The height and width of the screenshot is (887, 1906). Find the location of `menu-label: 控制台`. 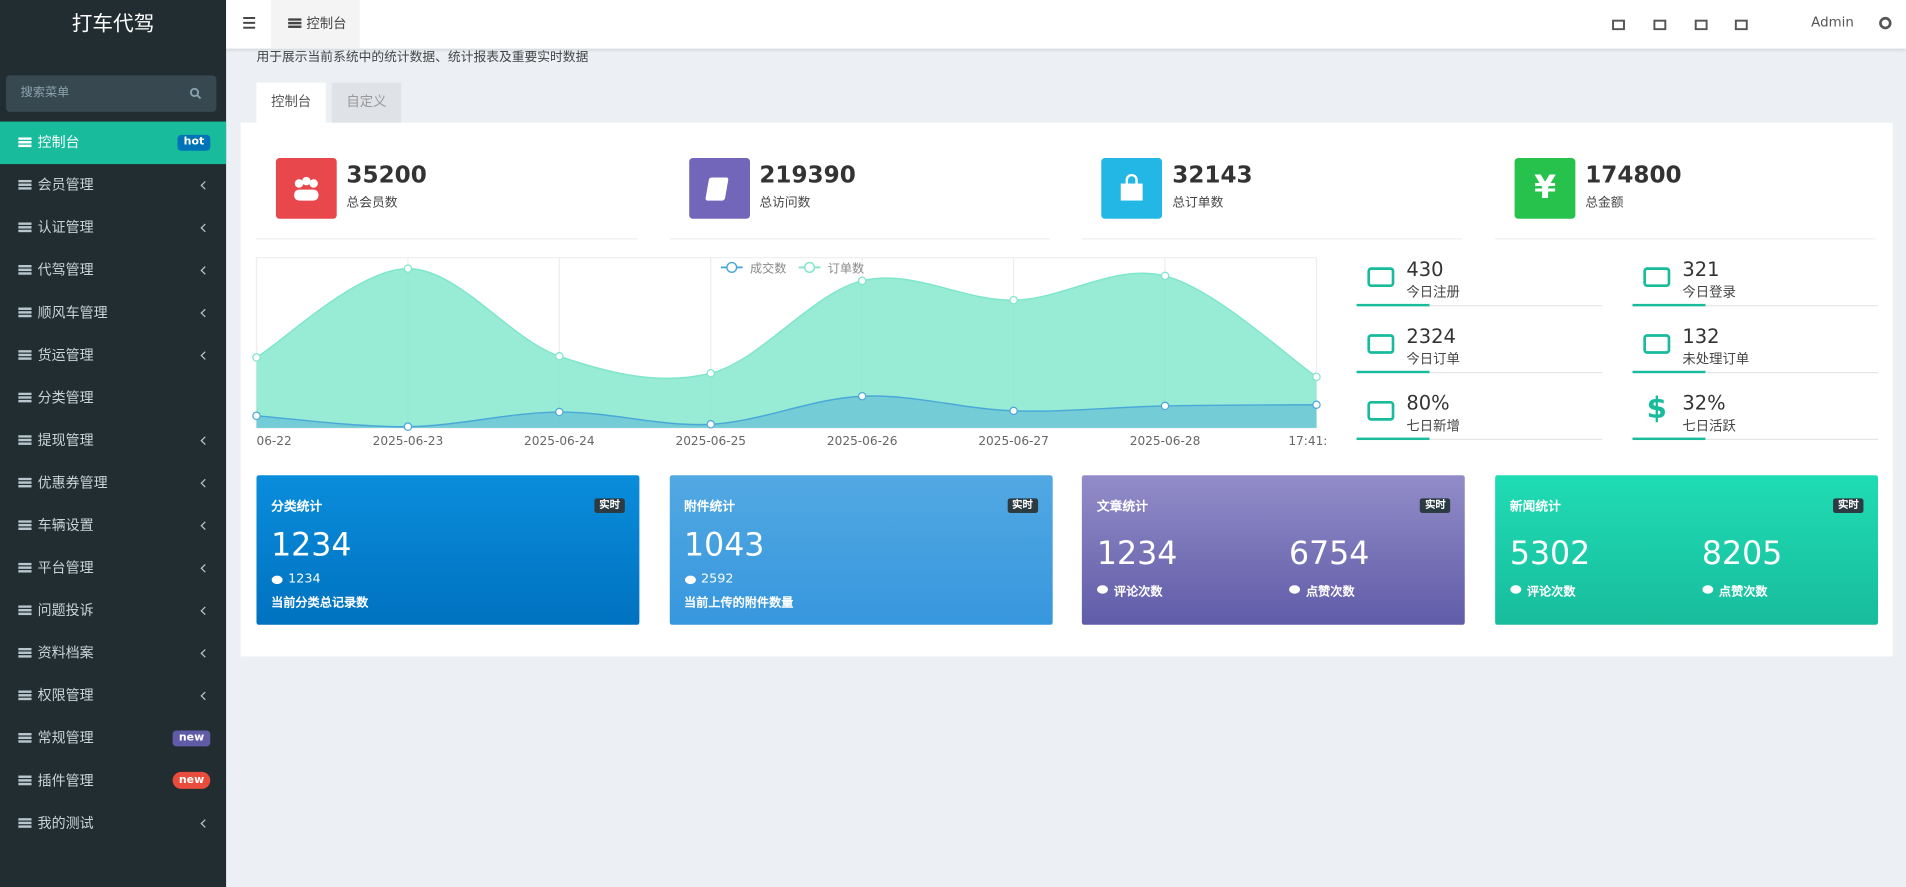

menu-label: 控制台 is located at coordinates (58, 142).